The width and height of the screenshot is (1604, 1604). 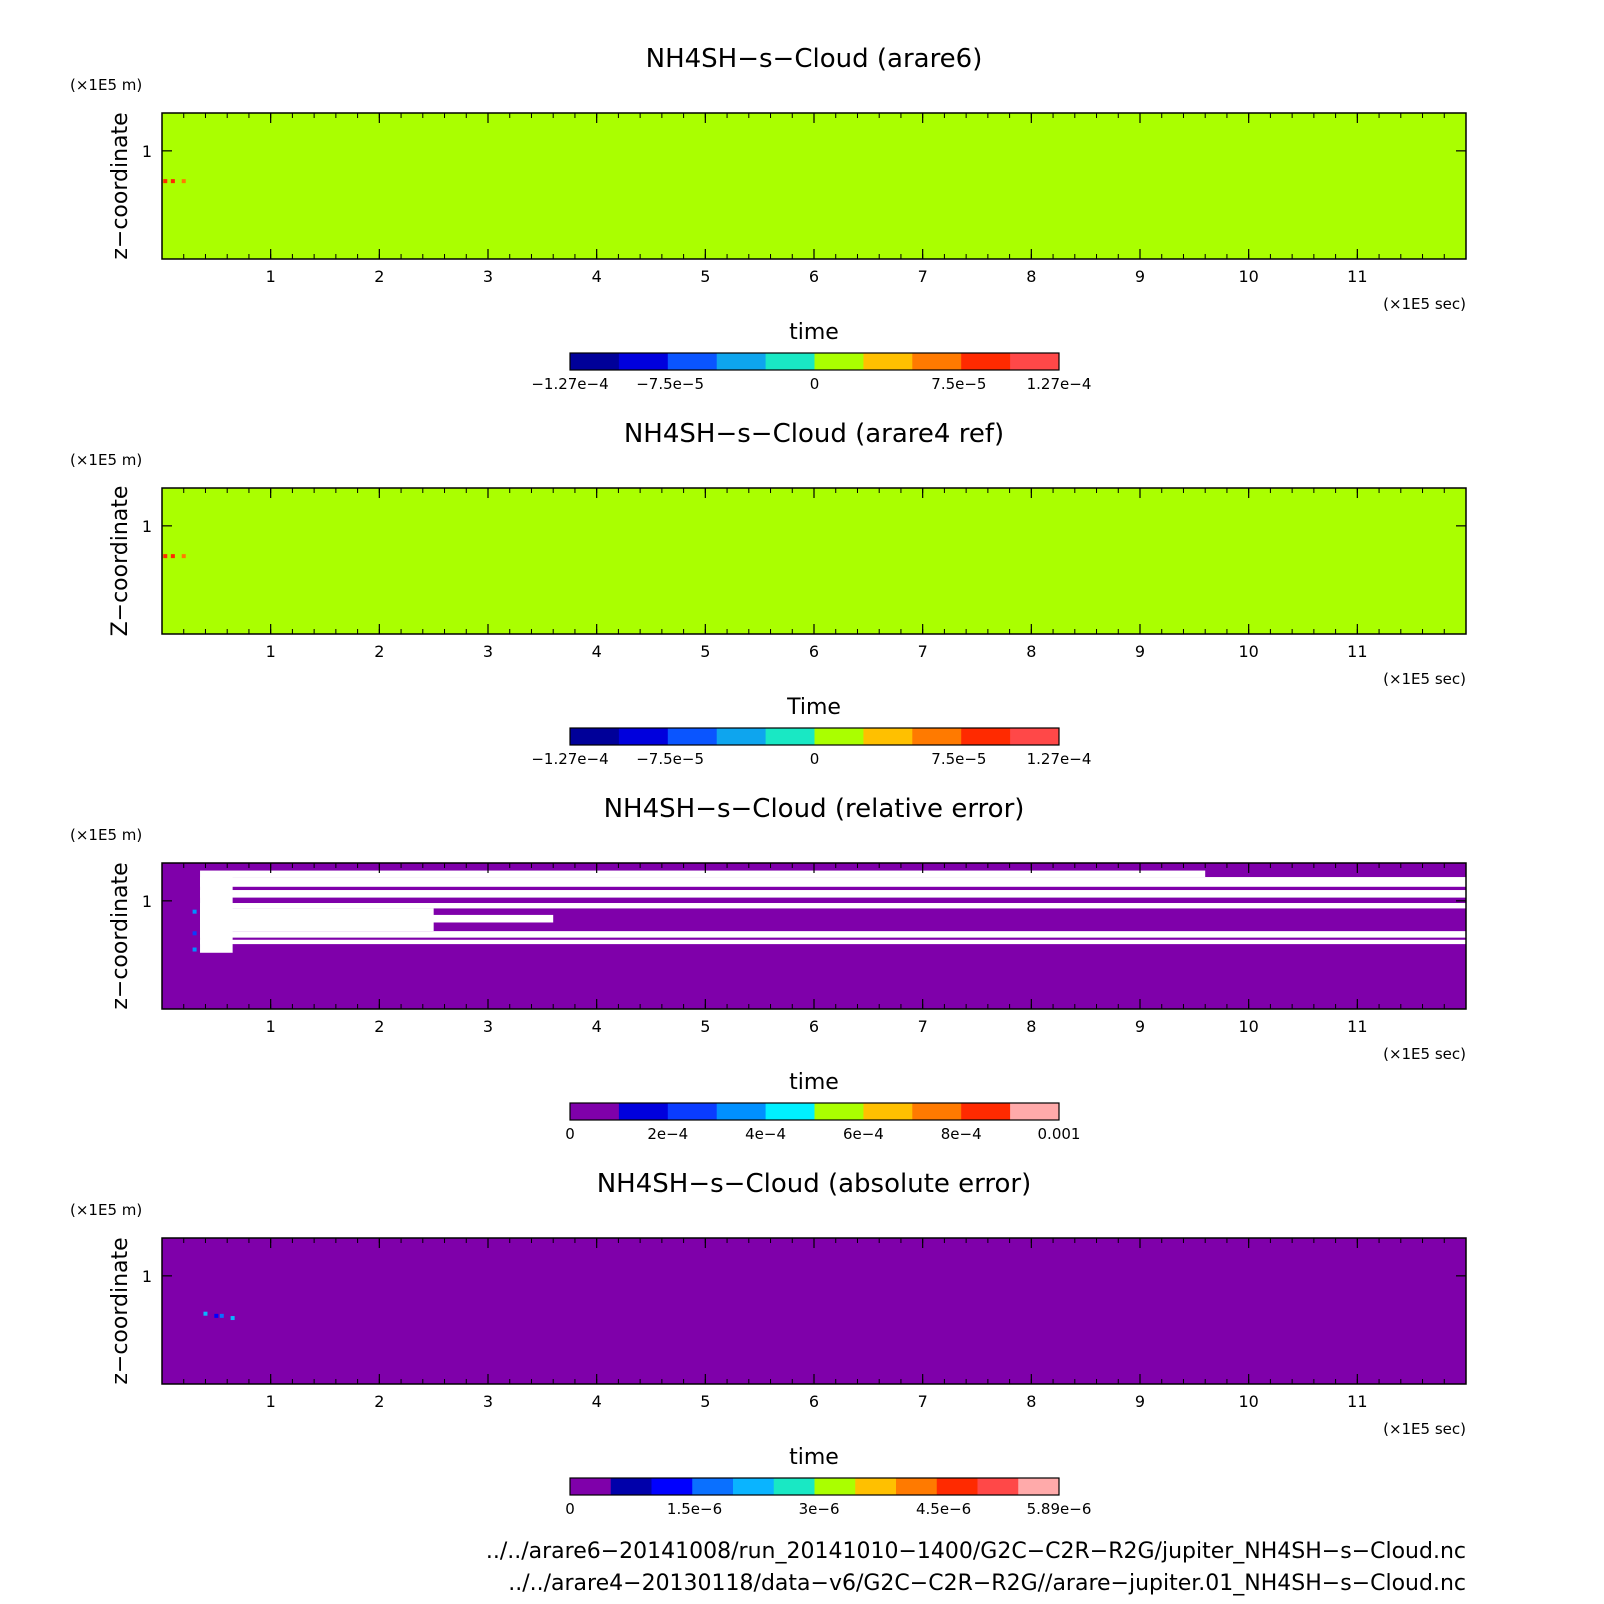 I want to click on colorbar-label: 6e−4, so click(x=863, y=1134).